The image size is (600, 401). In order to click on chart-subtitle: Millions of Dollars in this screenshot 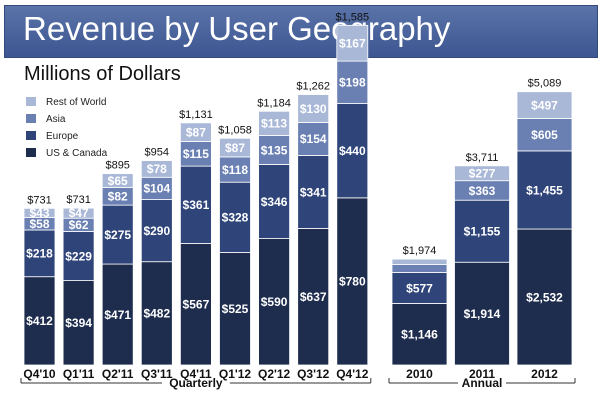, I will do `click(102, 74)`.